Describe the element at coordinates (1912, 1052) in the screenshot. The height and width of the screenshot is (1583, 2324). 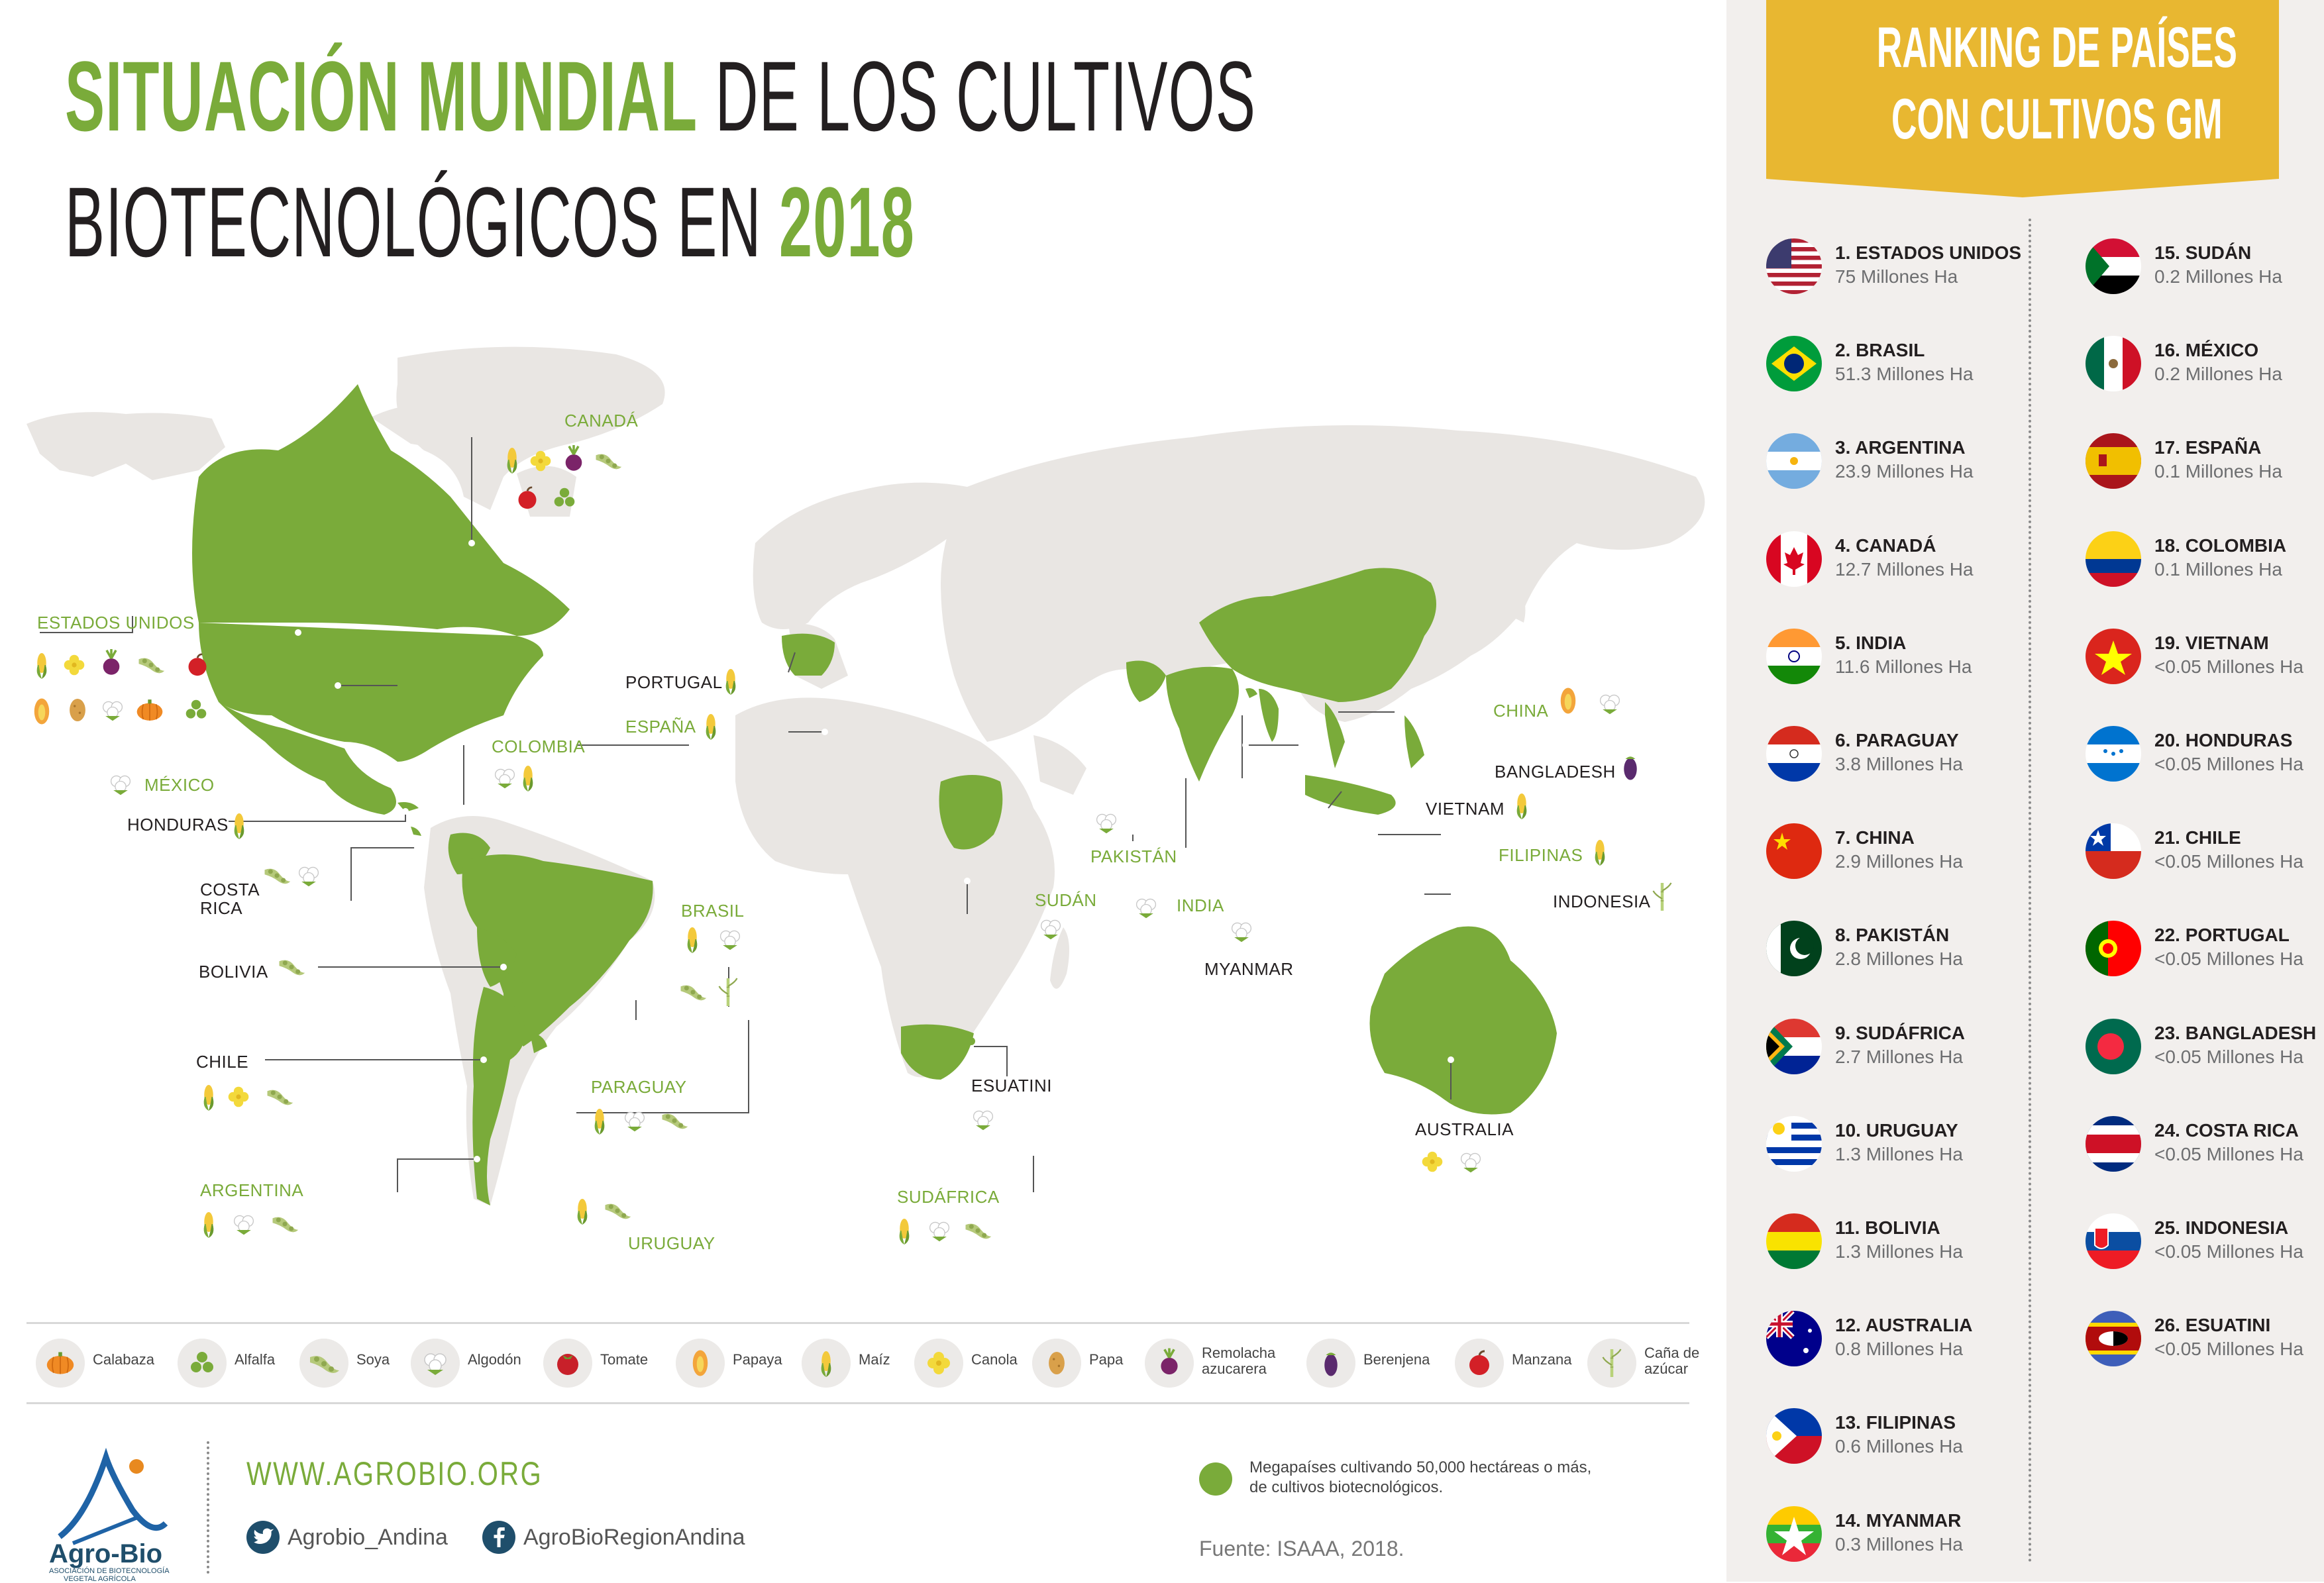
I see `ranking-item: 9. SUDÁFRICA 2.7 Millones Ha` at that location.